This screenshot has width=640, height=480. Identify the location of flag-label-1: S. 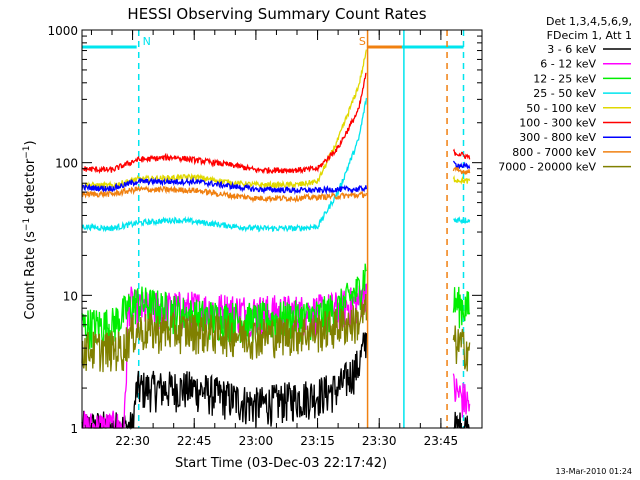
(362, 41).